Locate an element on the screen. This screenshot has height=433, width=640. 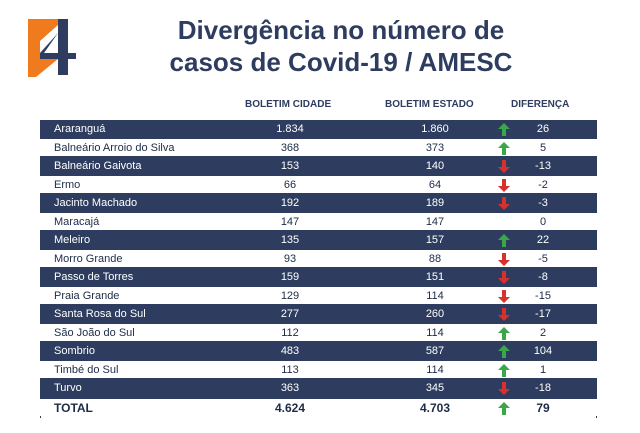
boletim-cidade-value: 66 is located at coordinates (290, 184).